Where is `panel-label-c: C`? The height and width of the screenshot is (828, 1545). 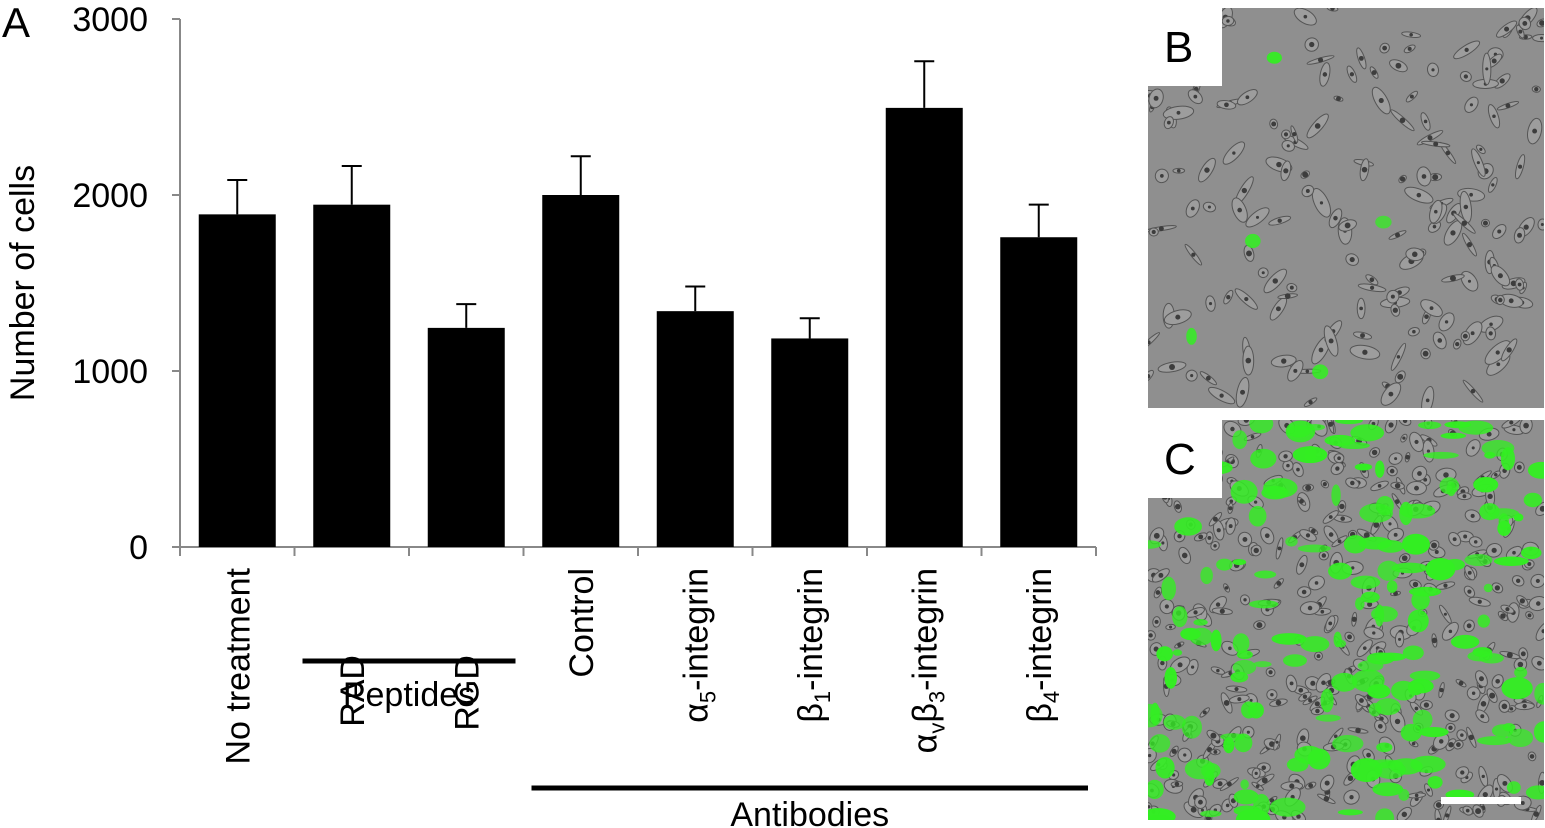 panel-label-c: C is located at coordinates (1180, 459).